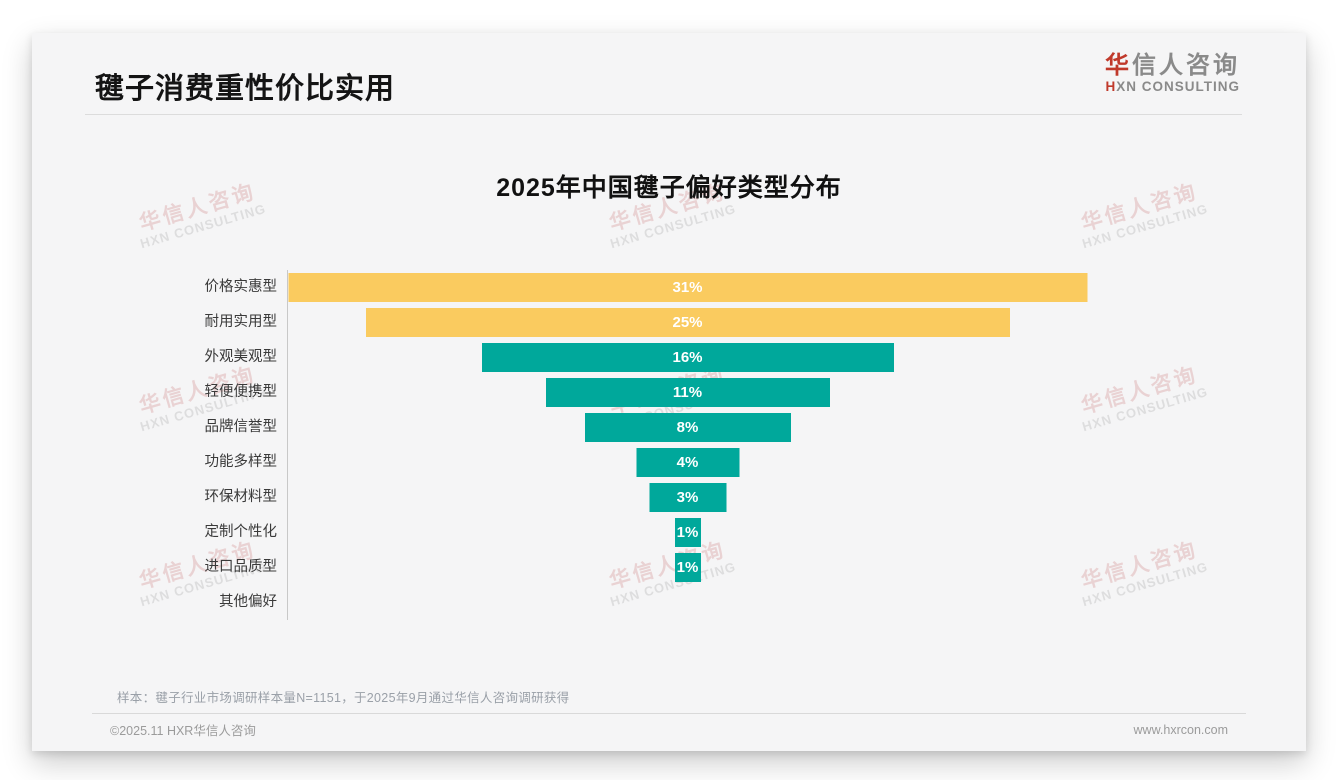 The image size is (1340, 780). I want to click on category-label: 定制个性化, so click(241, 532).